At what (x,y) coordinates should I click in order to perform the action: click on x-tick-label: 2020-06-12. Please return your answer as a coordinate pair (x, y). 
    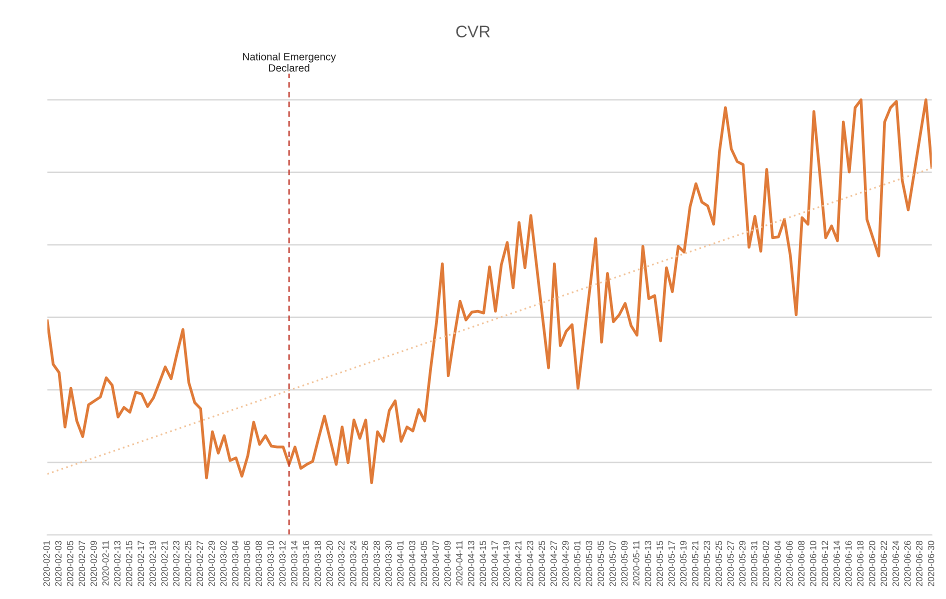
    Looking at the image, I should click on (825, 563).